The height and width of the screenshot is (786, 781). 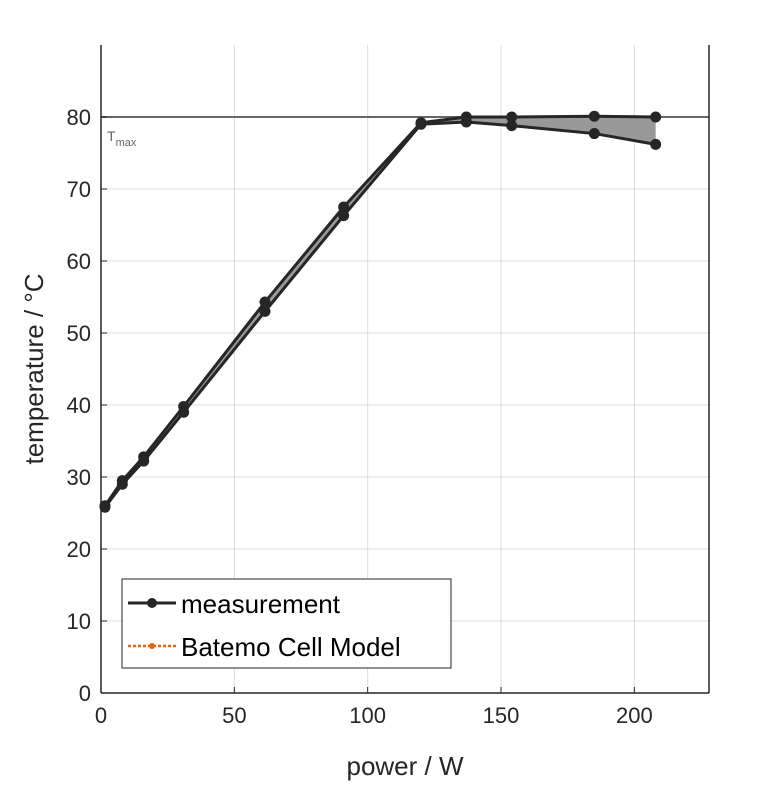 What do you see at coordinates (79, 477) in the screenshot?
I see `y-tick-label: 30` at bounding box center [79, 477].